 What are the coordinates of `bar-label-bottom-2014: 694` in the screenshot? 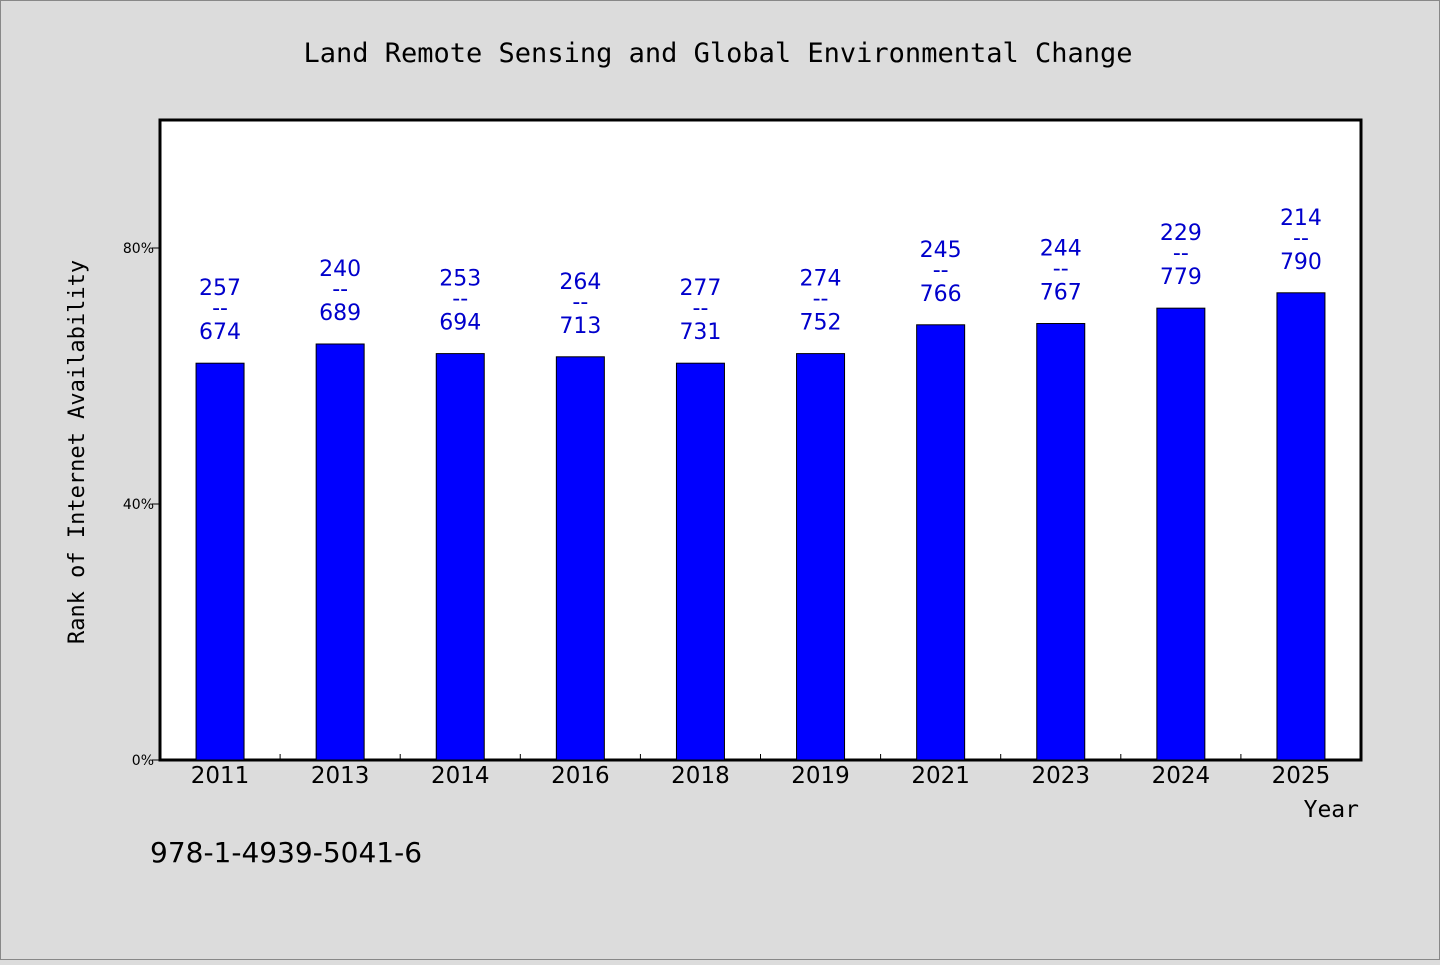 It's located at (460, 323).